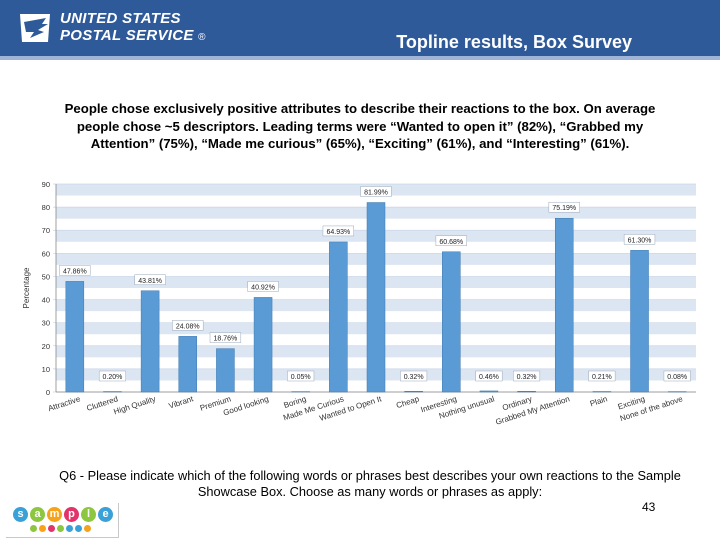 Image resolution: width=720 pixels, height=540 pixels. What do you see at coordinates (120, 18) in the screenshot?
I see `logo-line-1: UNITED STATES` at bounding box center [120, 18].